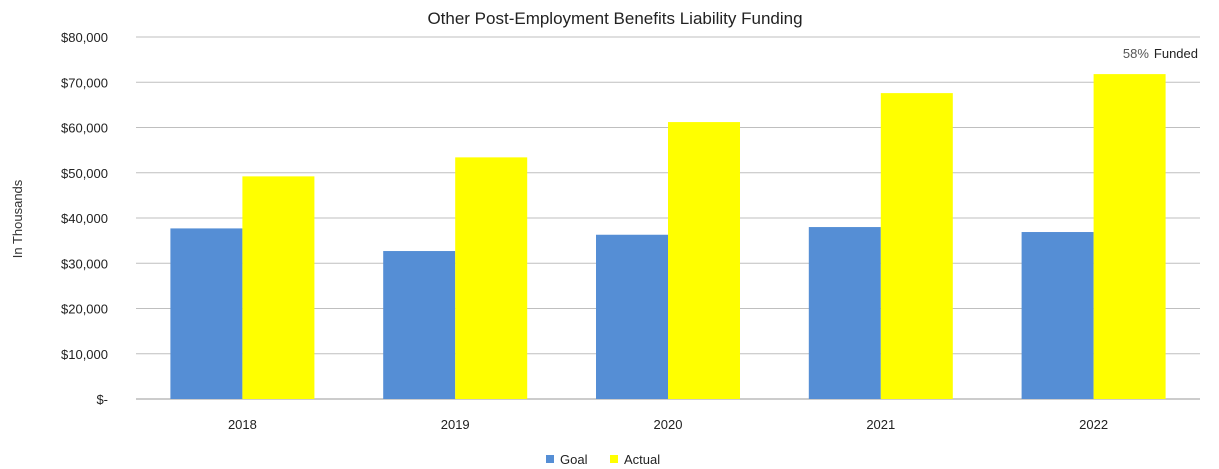 The image size is (1219, 469). I want to click on legend-swatch-actual, so click(614, 459).